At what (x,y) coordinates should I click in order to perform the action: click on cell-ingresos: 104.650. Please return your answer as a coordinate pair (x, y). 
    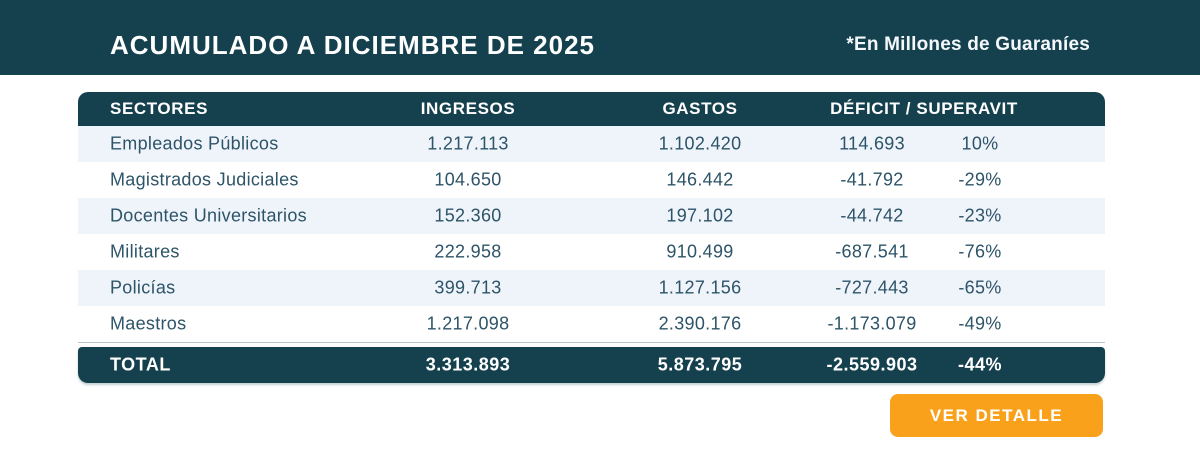
    Looking at the image, I should click on (468, 179).